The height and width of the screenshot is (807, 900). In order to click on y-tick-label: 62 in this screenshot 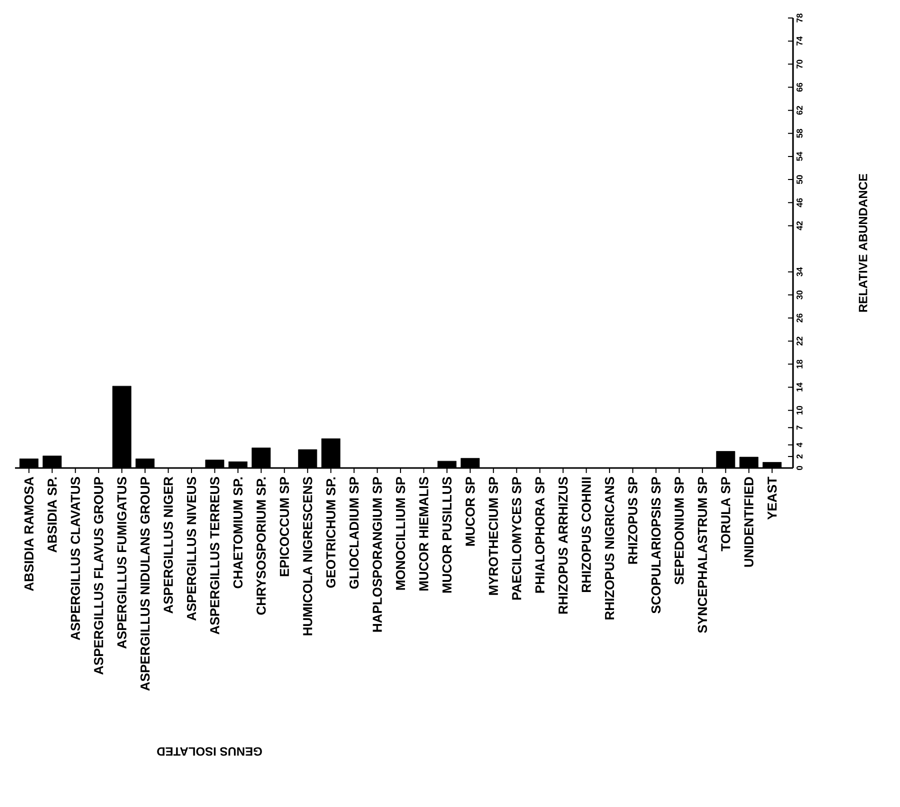, I will do `click(799, 110)`.